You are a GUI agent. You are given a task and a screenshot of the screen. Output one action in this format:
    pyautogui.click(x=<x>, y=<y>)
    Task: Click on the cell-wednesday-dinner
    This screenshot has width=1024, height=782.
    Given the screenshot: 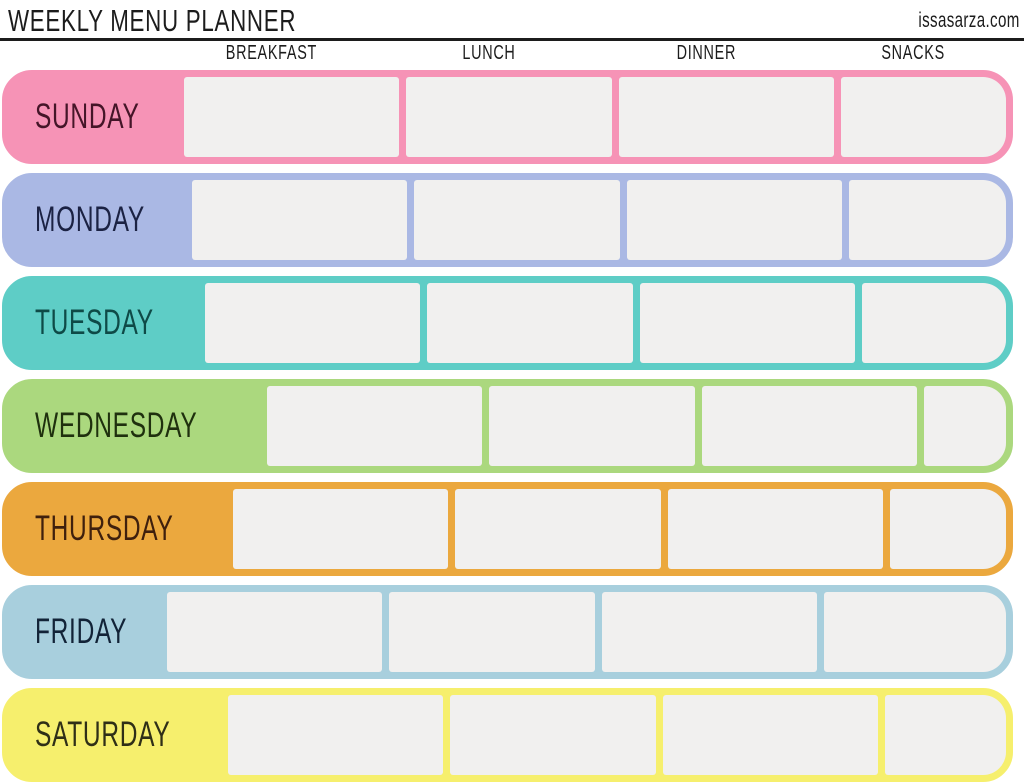 What is the action you would take?
    pyautogui.click(x=809, y=426)
    